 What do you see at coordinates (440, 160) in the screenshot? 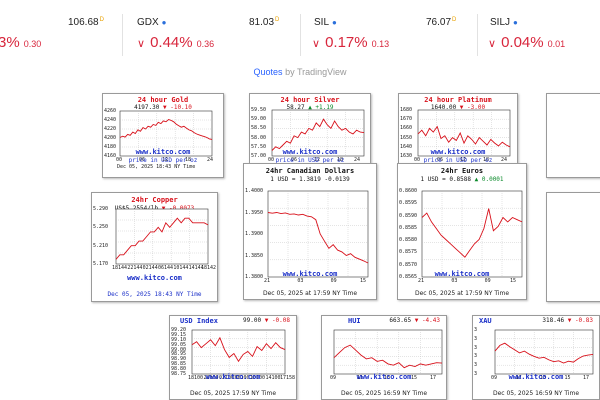
I see `x-tick-label: 06` at bounding box center [440, 160].